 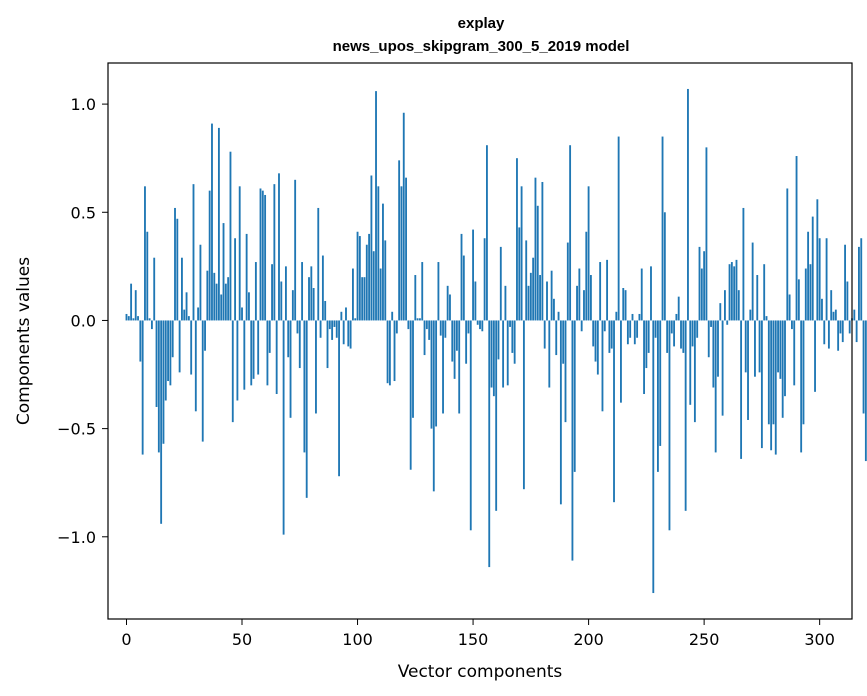 I want to click on x-tick-label: 250, so click(x=704, y=639).